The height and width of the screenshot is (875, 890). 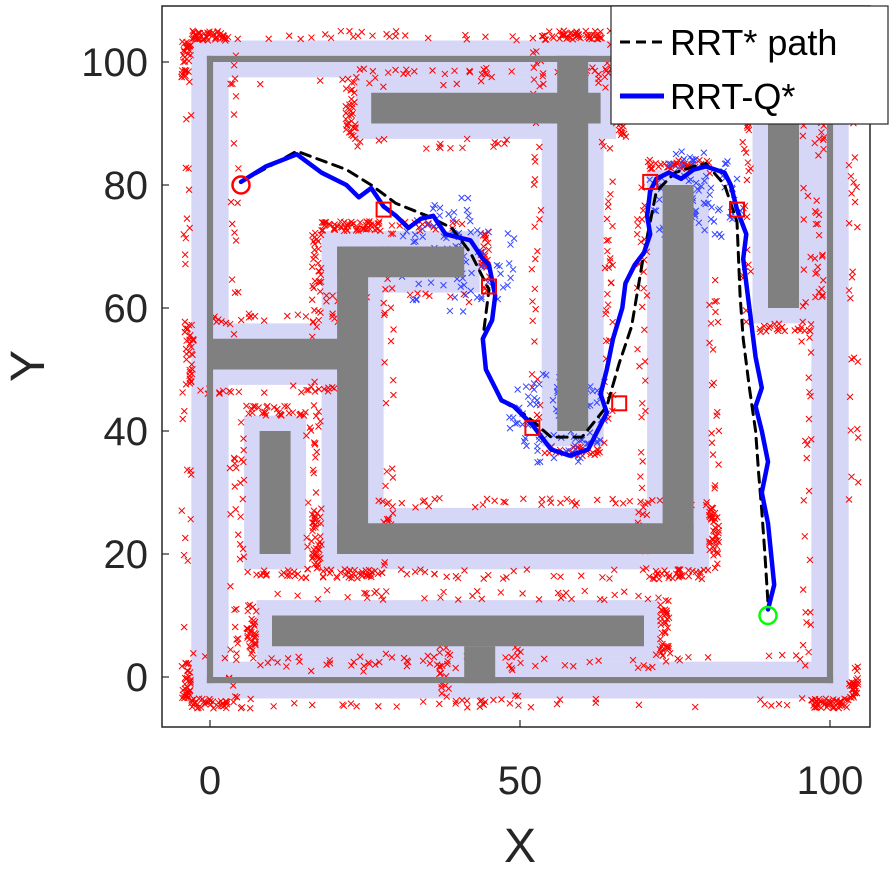 I want to click on waypoint-marker, so click(x=619, y=403).